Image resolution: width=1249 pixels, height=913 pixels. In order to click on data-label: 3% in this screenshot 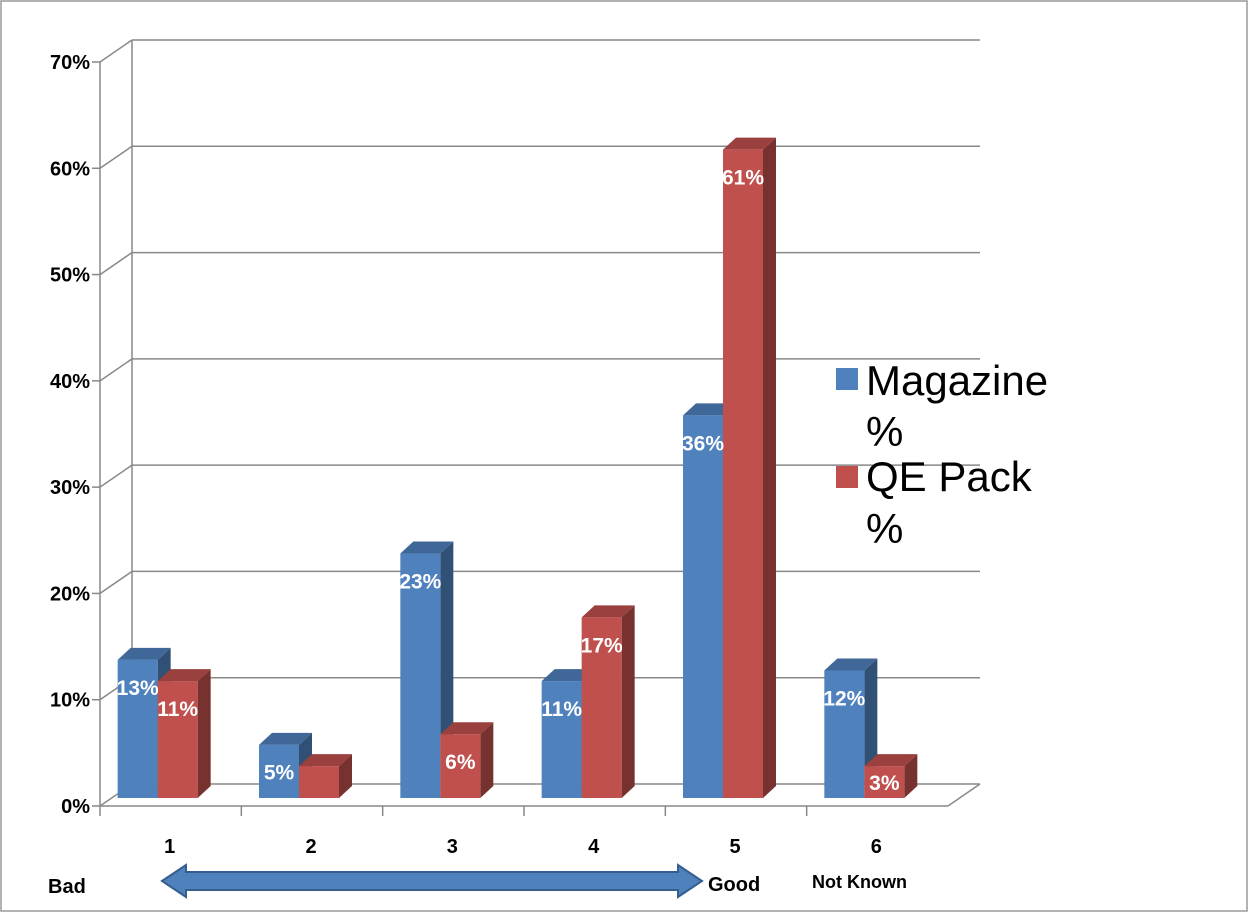, I will do `click(884, 783)`.